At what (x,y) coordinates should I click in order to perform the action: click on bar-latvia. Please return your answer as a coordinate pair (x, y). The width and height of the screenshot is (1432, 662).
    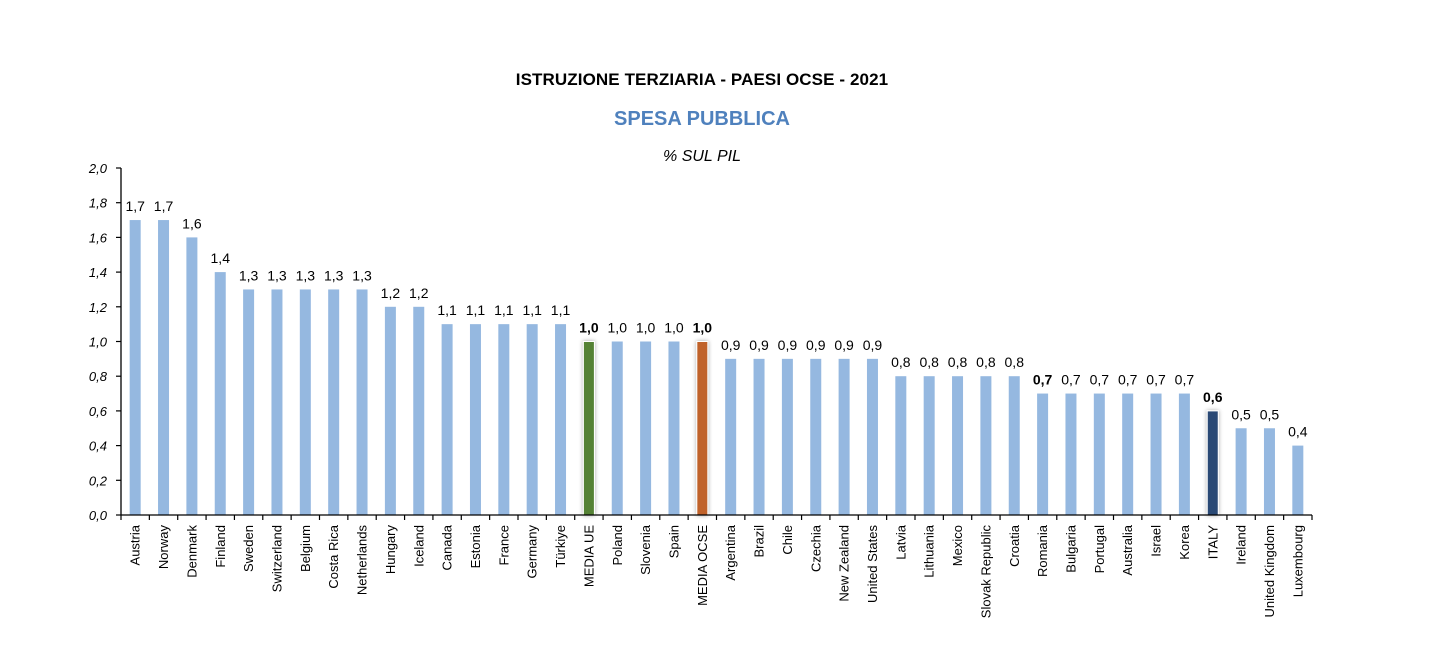
    Looking at the image, I should click on (901, 445).